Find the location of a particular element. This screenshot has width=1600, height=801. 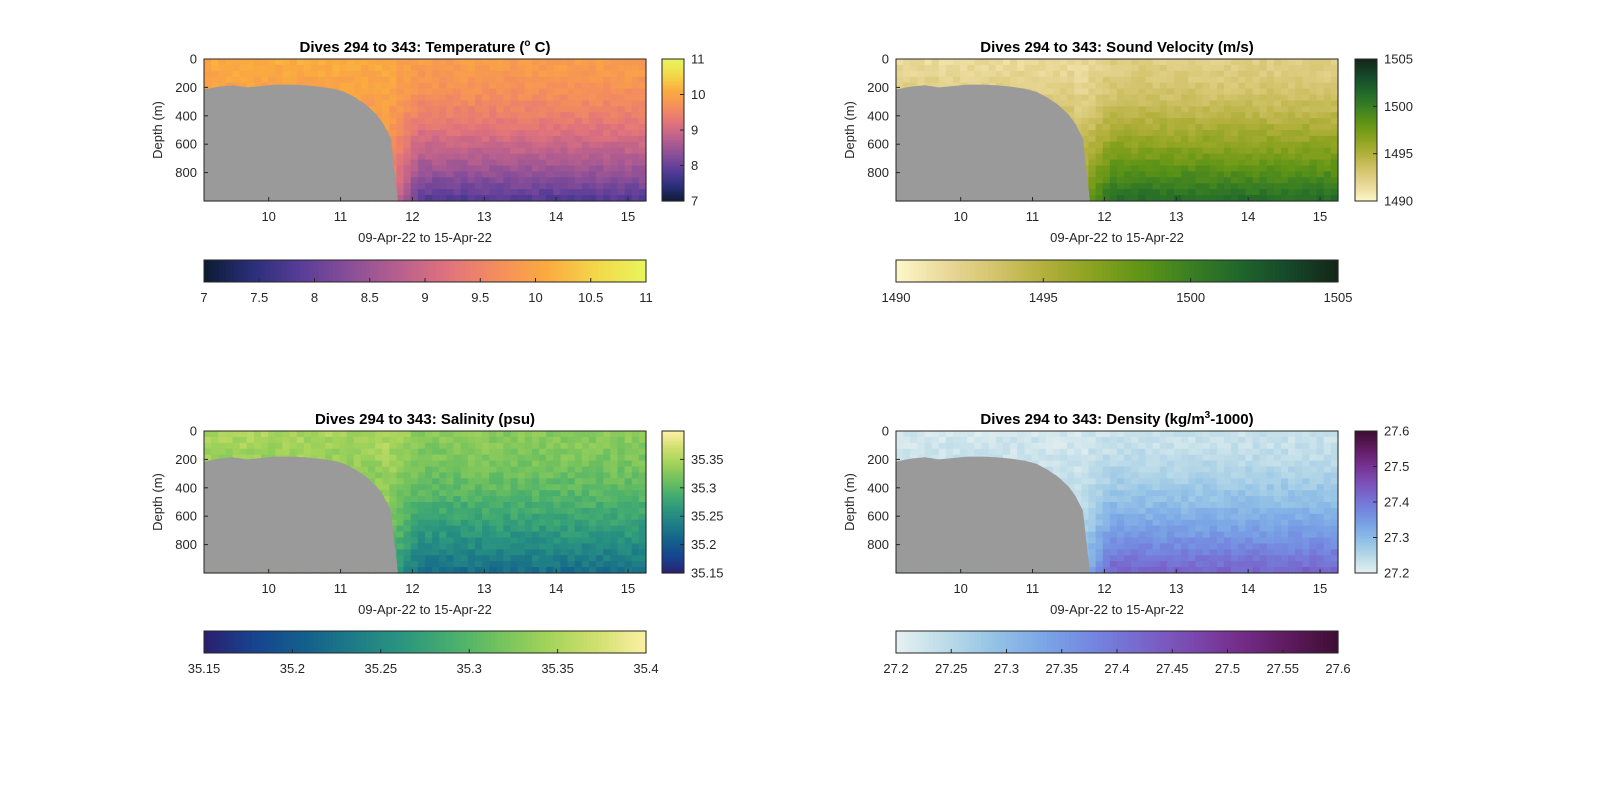

colorbar-bottom: 7 7.5 8 8.5 9 9.5 10 10.5 11 is located at coordinates (426, 282).